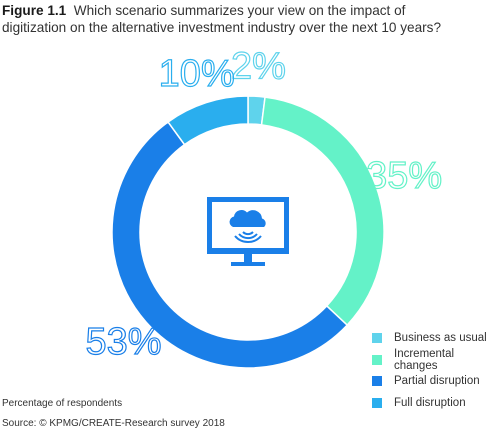  What do you see at coordinates (34, 10) in the screenshot?
I see `figure-label: Figure 1.1` at bounding box center [34, 10].